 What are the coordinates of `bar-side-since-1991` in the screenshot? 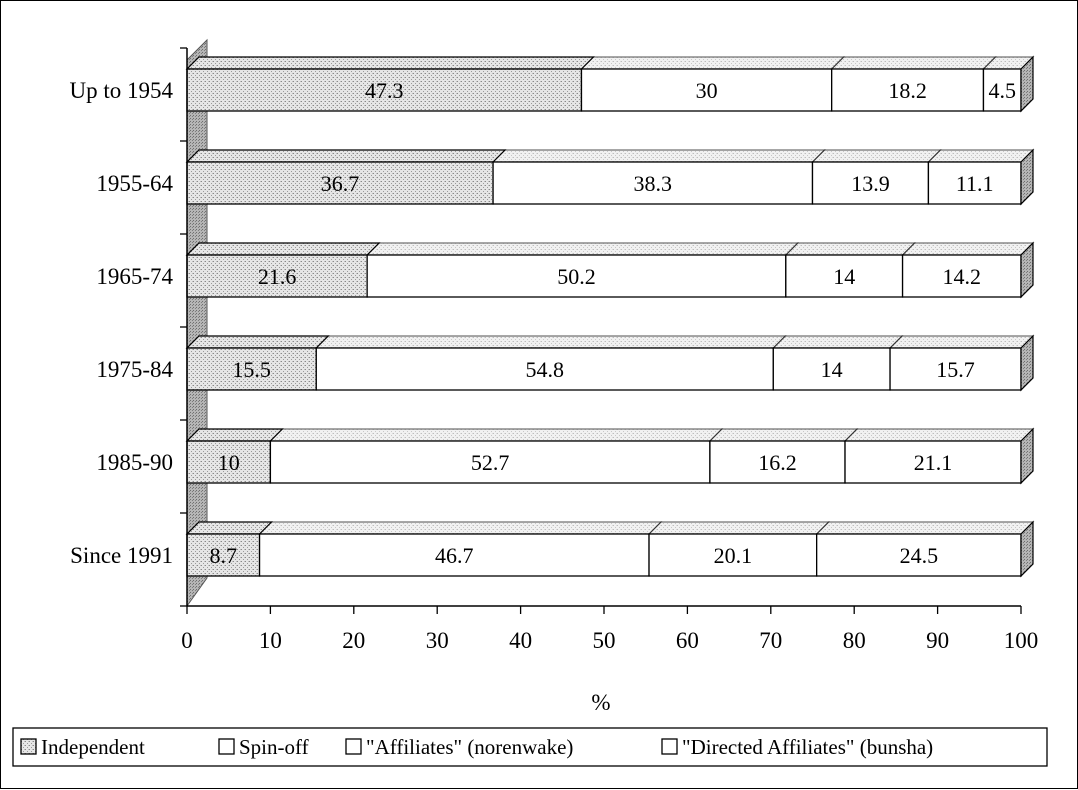 It's located at (1027, 549).